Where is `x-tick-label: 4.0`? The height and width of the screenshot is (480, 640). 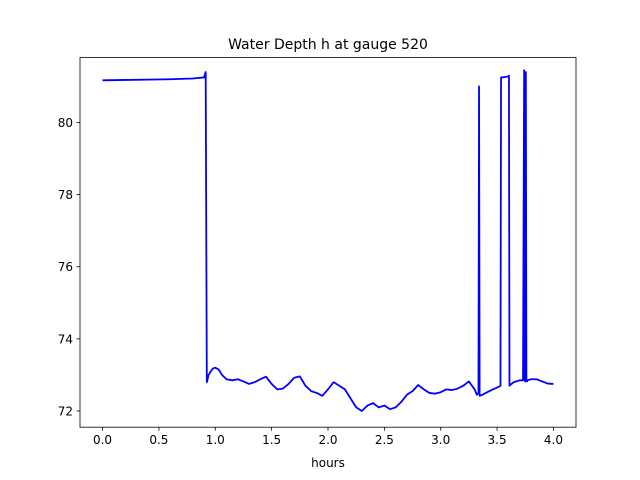 x-tick-label: 4.0 is located at coordinates (553, 440).